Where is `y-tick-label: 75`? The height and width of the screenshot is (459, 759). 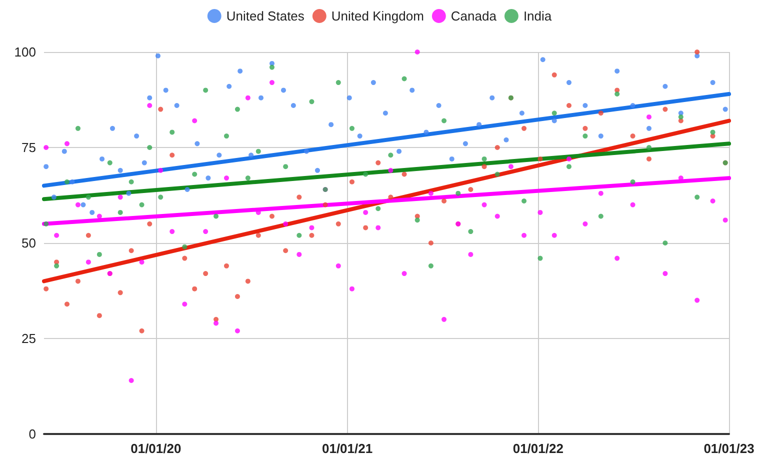 y-tick-label: 75 is located at coordinates (29, 147).